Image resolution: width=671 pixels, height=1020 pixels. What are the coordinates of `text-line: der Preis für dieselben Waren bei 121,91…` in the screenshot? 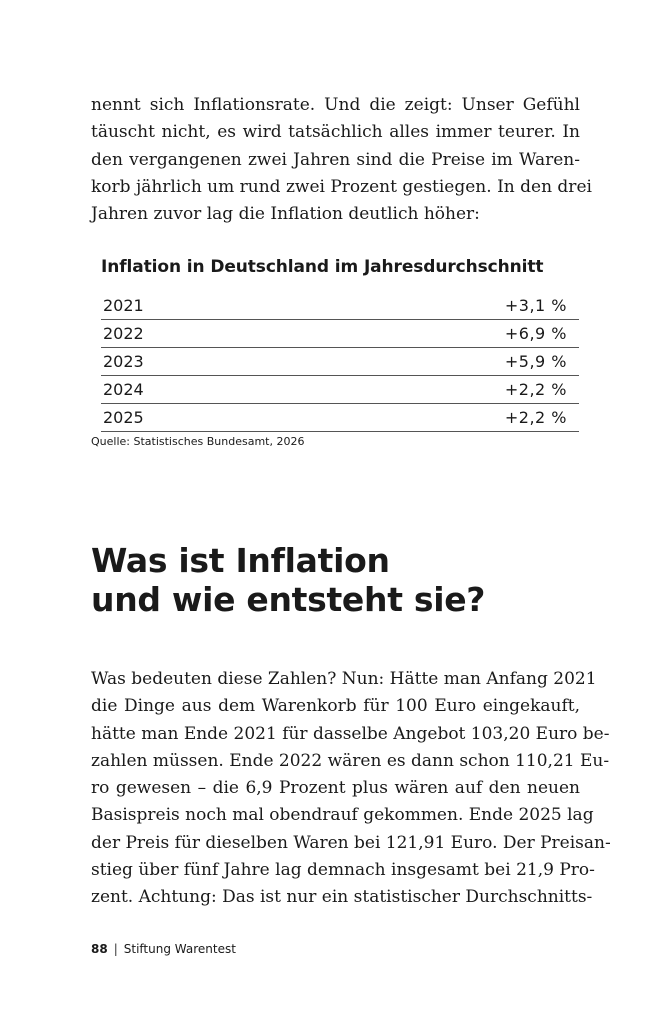 It's located at (351, 842).